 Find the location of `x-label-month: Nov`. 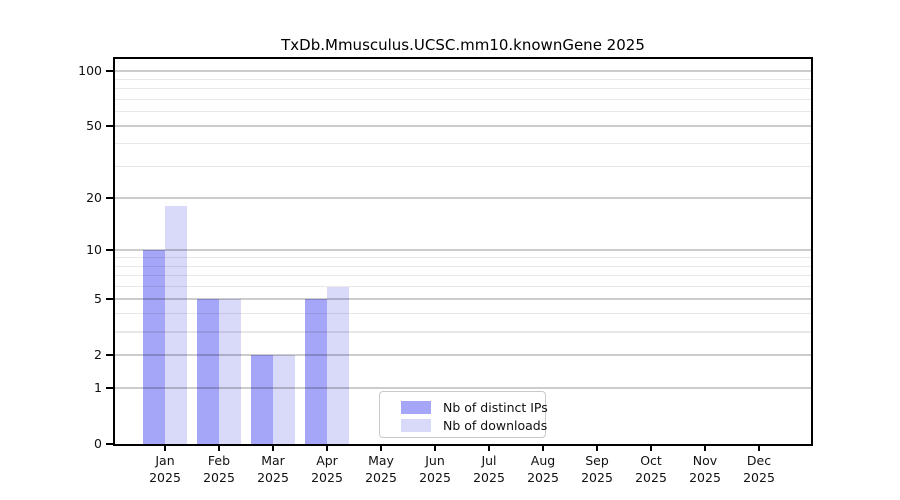

x-label-month: Nov is located at coordinates (705, 460).